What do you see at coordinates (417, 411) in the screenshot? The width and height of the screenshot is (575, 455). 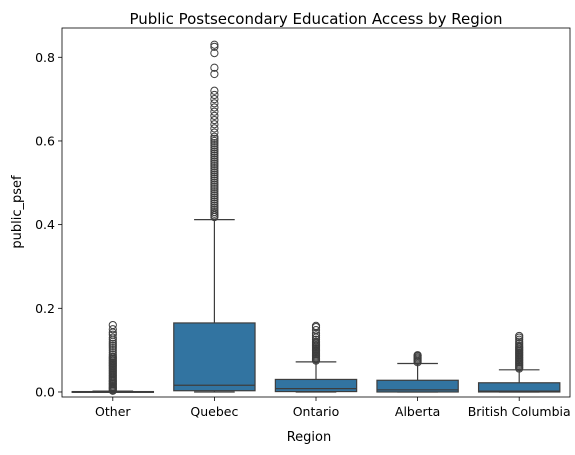 I see `x-tick-label: Alberta` at bounding box center [417, 411].